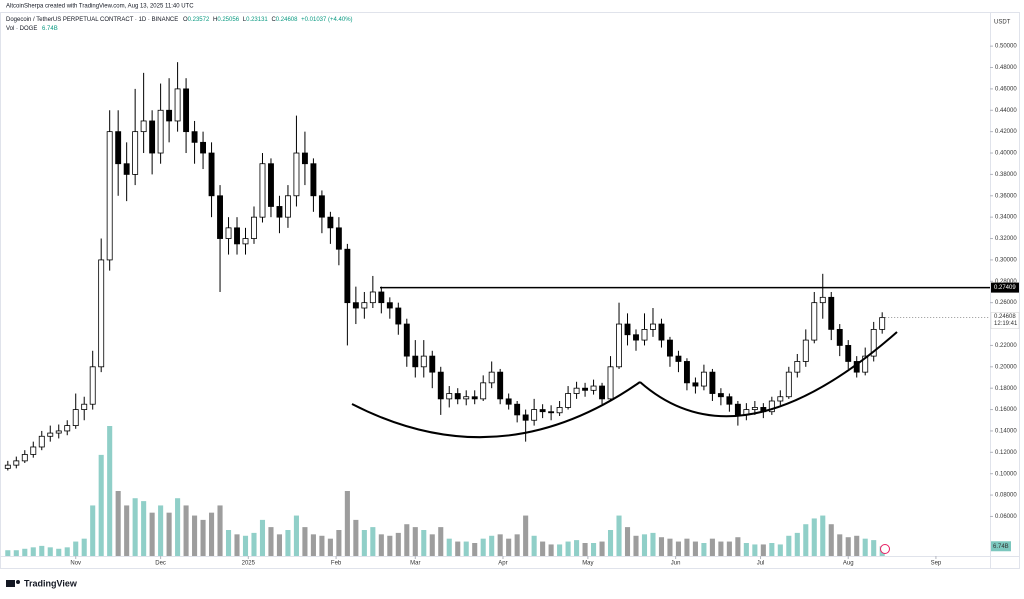  I want to click on y-tick-label: 0.16000, so click(1006, 410).